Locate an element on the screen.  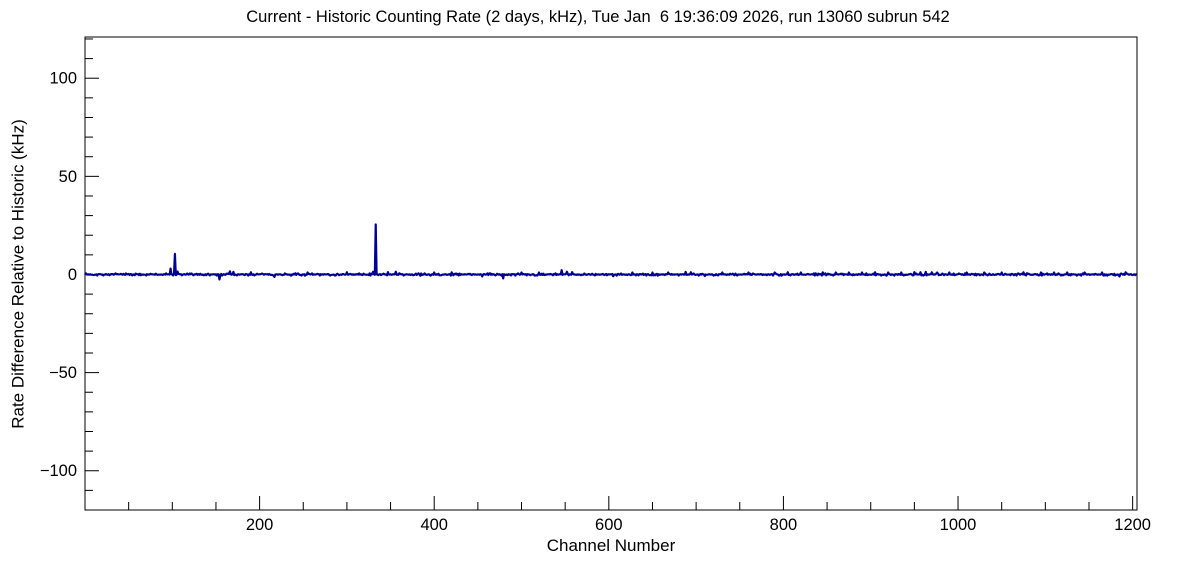
x-tick-label: 600 is located at coordinates (609, 525).